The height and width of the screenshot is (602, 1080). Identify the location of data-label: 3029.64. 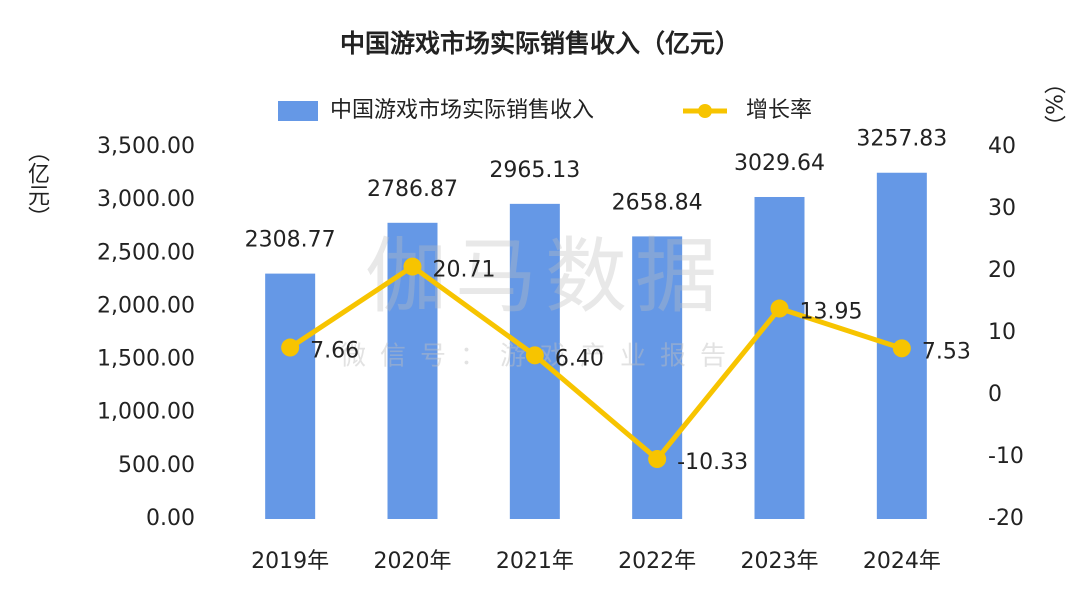
(779, 163).